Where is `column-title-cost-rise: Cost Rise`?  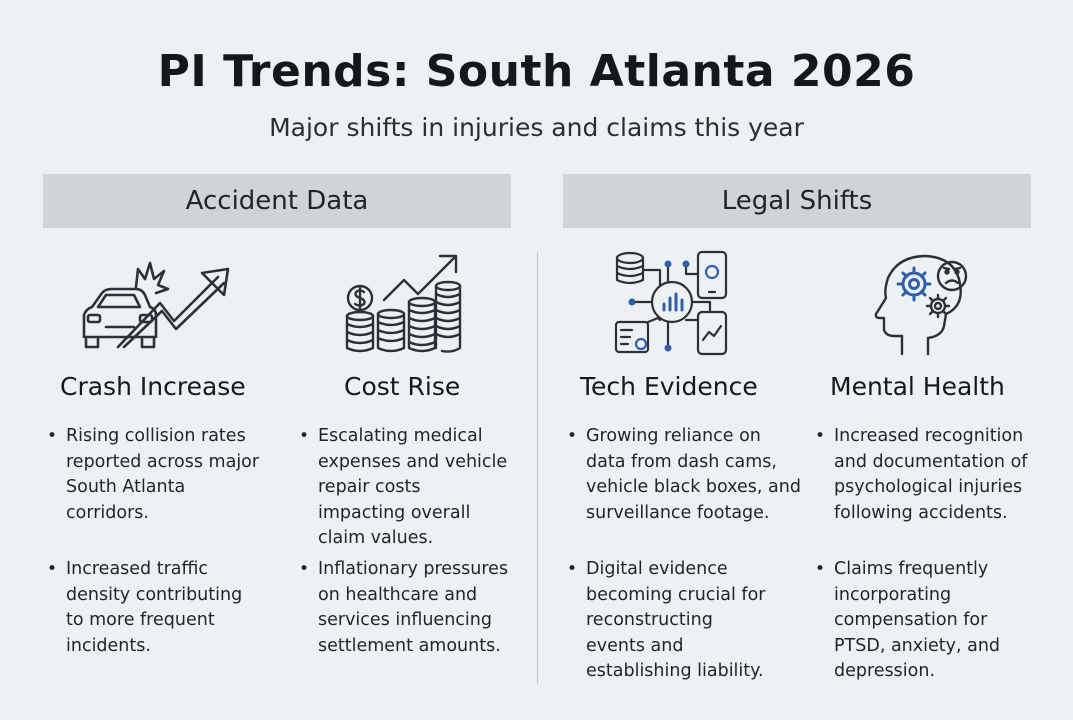
column-title-cost-rise: Cost Rise is located at coordinates (402, 386).